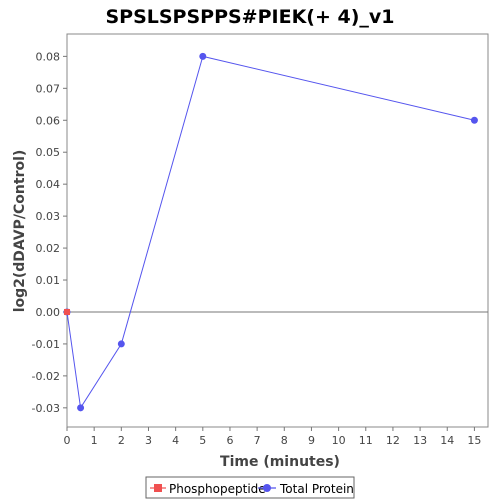 This screenshot has height=500, width=500. I want to click on legend-phosphopeptide-marker, so click(158, 488).